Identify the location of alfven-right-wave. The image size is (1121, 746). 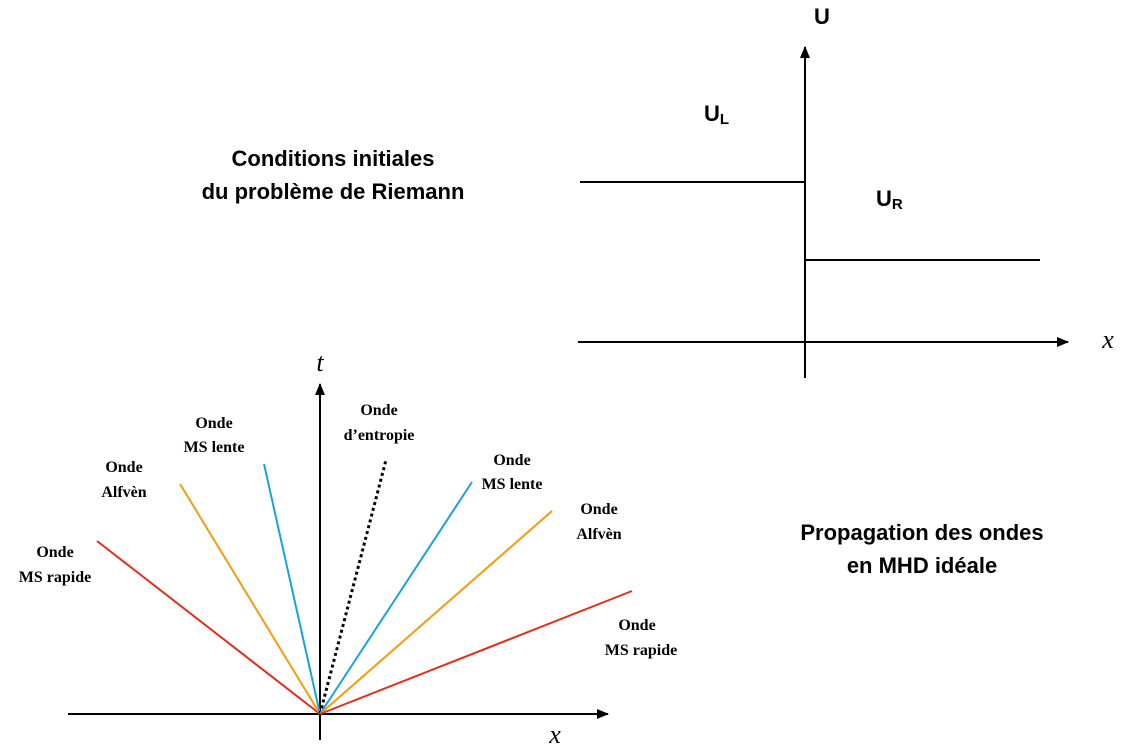
(436, 612).